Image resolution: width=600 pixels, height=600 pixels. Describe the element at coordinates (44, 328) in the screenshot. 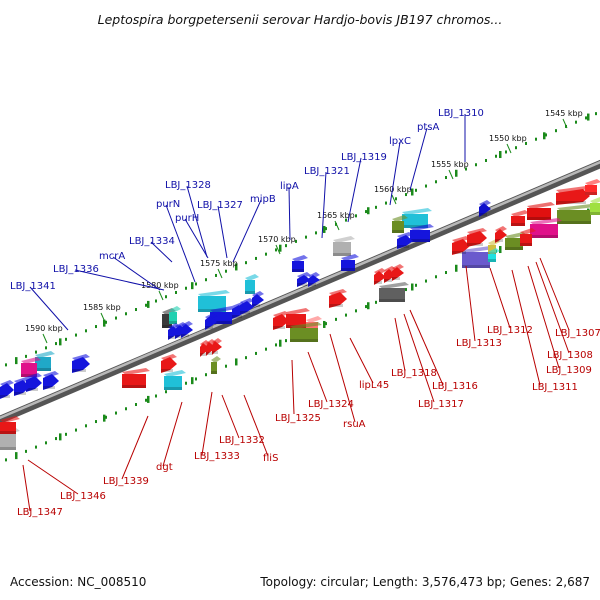

I see `scale-label: 1590 kbp` at that location.